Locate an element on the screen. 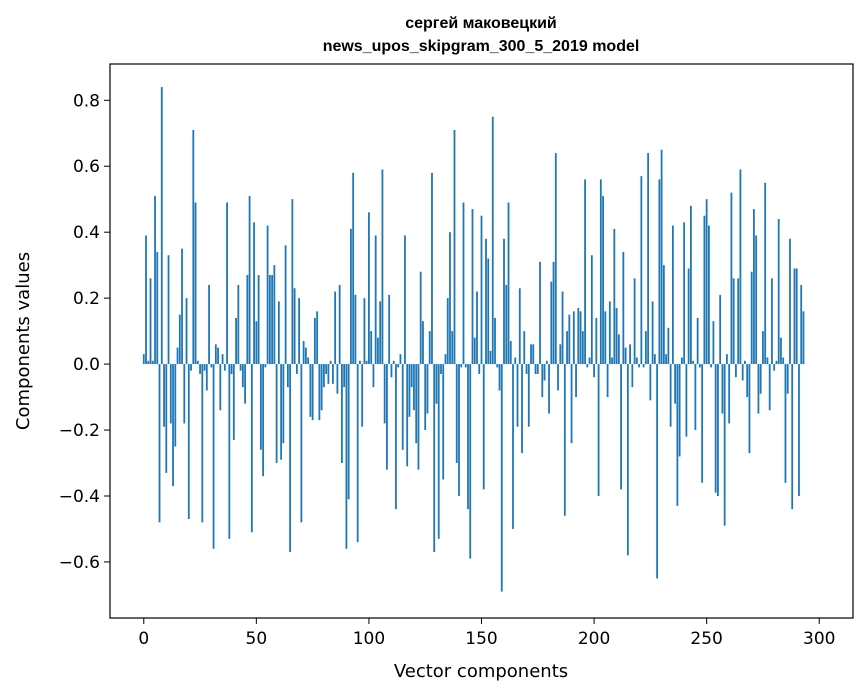 This screenshot has height=696, width=867. y-tick-label: −0.2 is located at coordinates (79, 431).